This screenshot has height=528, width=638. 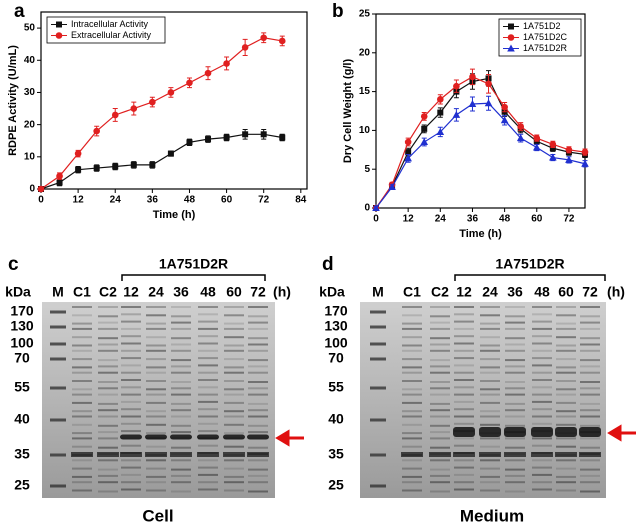 I want to click on y-tick-label: 30, so click(x=30, y=92).